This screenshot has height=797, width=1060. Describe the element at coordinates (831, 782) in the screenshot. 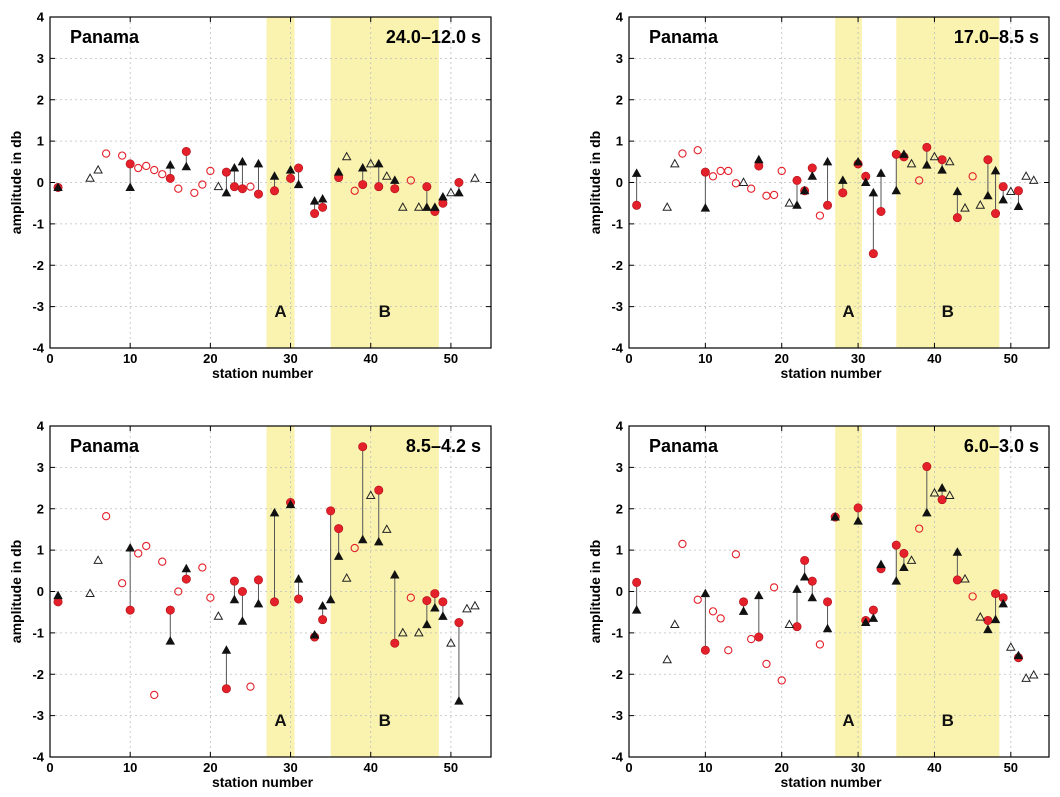

I see `x-axis-label: station number` at that location.